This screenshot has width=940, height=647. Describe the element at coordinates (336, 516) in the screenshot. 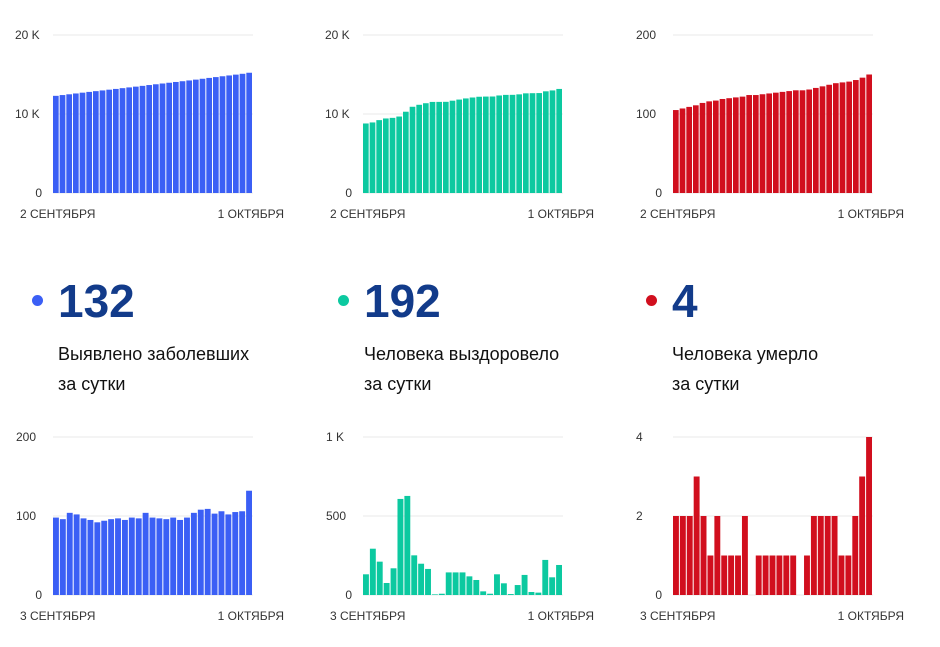

I see `y-tick-label: 500` at that location.